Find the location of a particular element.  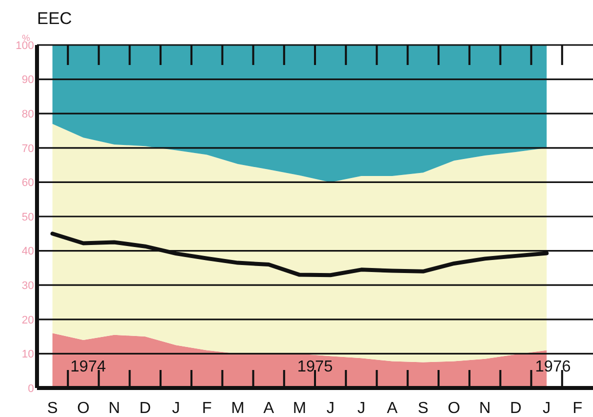

annotation: 1975 is located at coordinates (315, 367).